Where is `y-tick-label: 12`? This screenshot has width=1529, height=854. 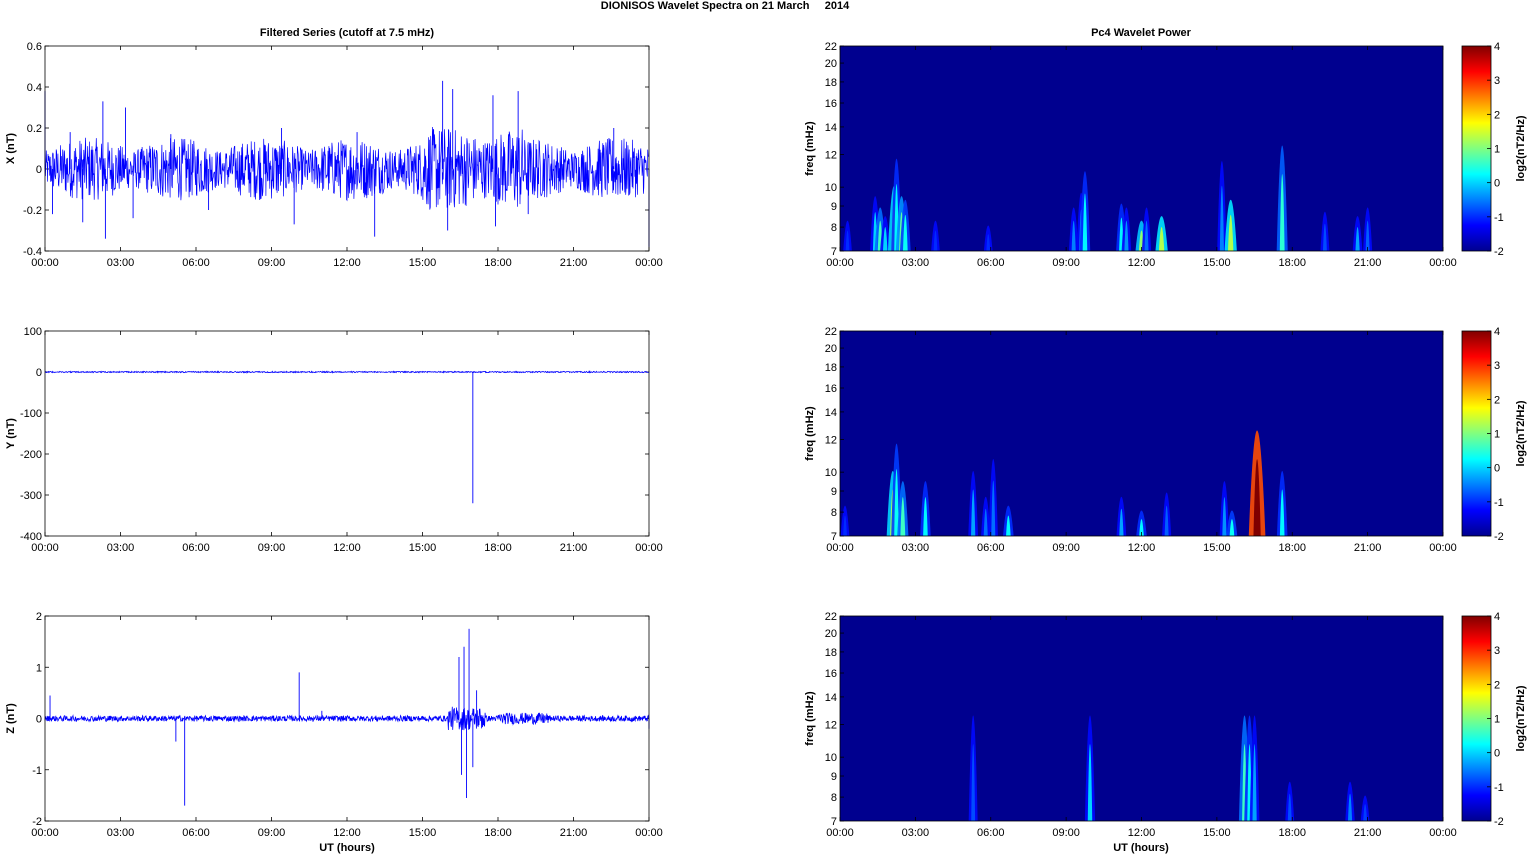 y-tick-label: 12 is located at coordinates (831, 441).